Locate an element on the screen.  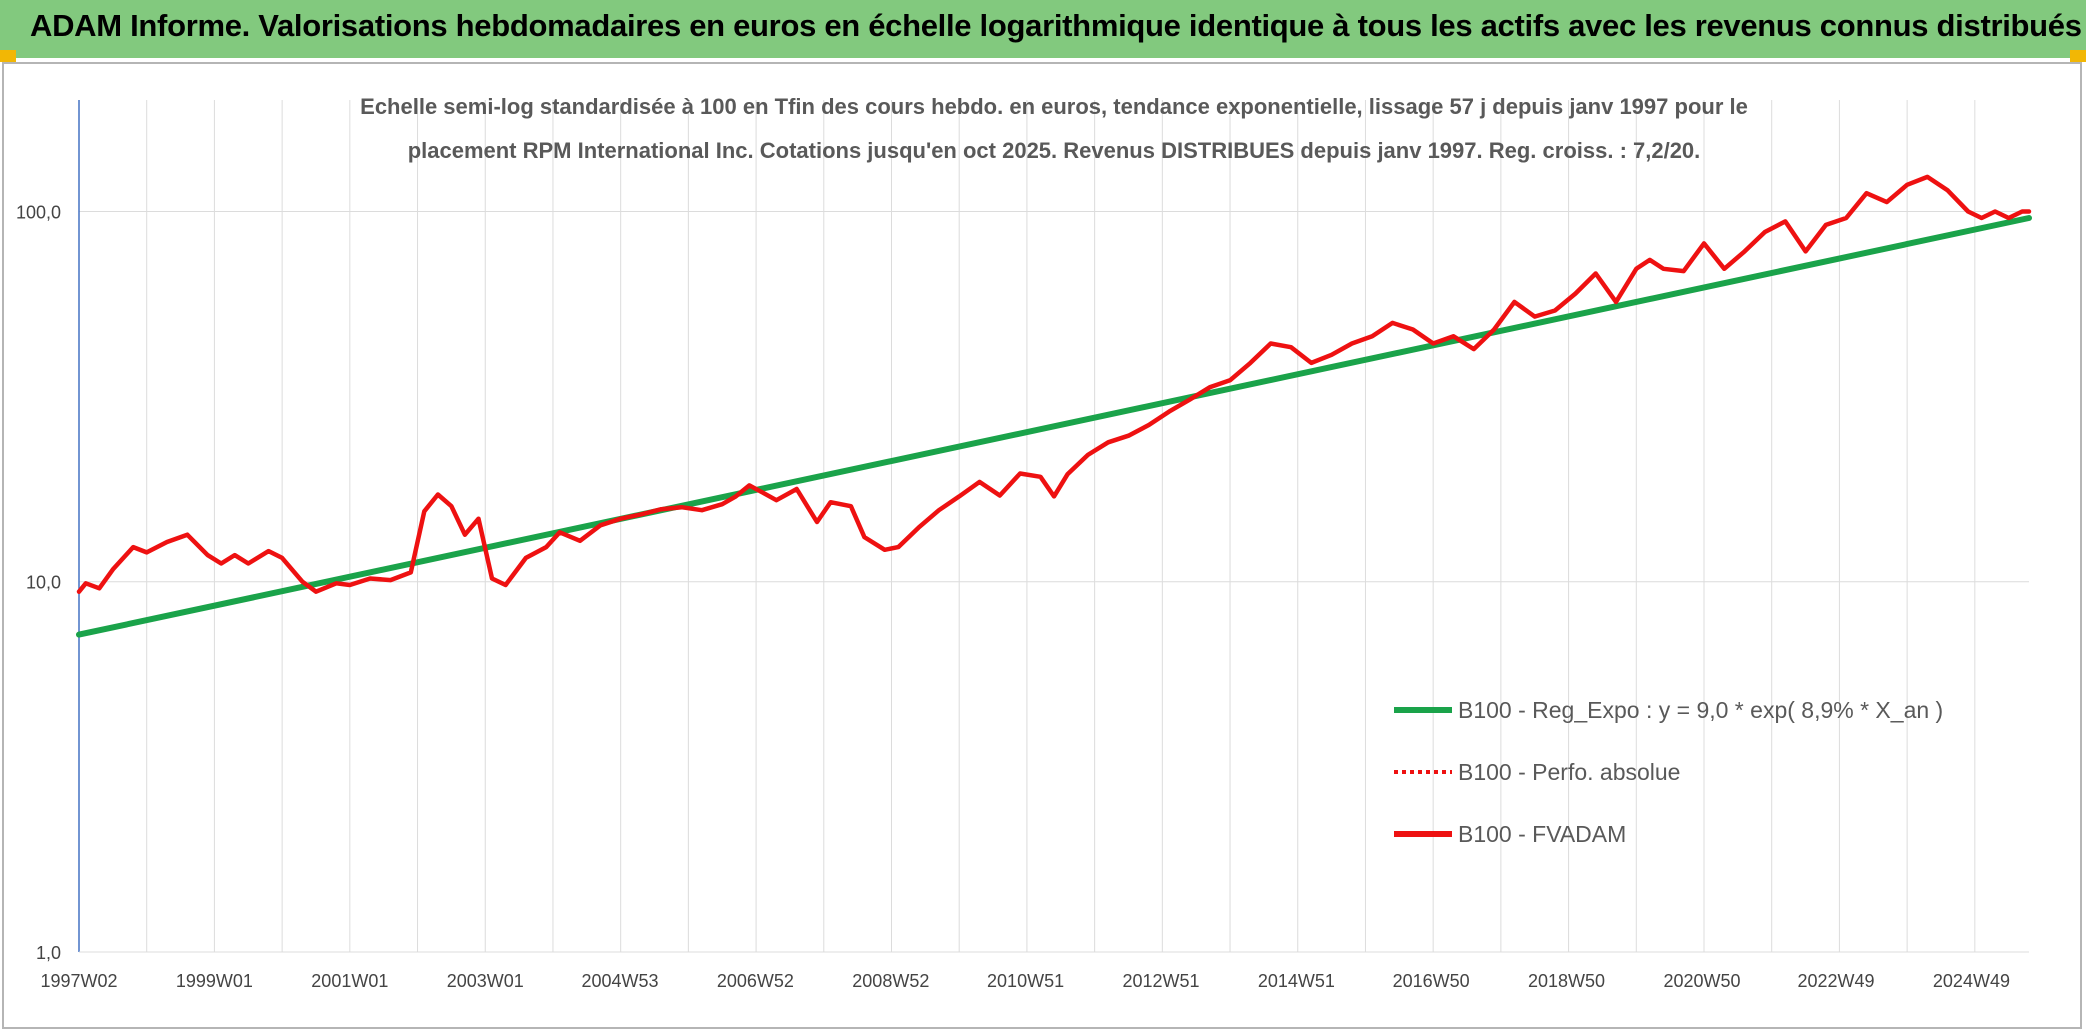
corner-marker-left is located at coordinates (8, 56).